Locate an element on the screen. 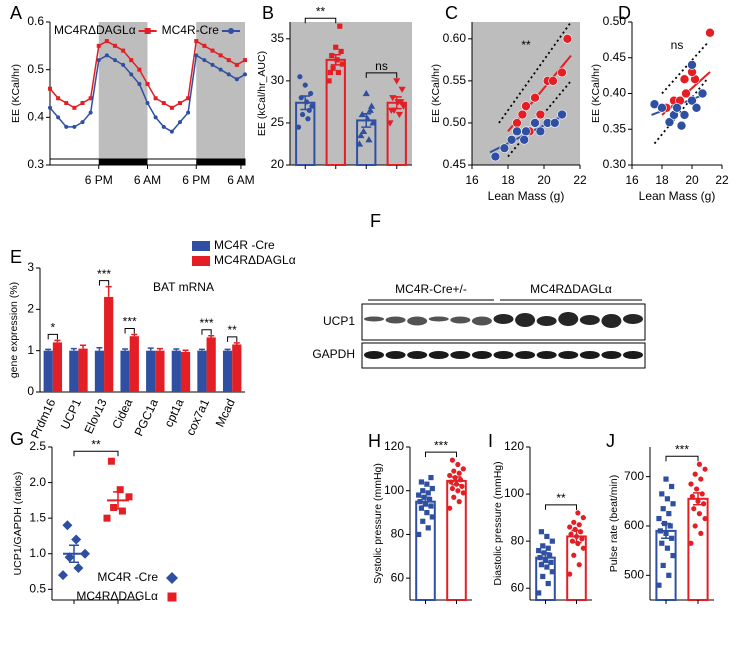  y-tick-label: 0.30 is located at coordinates (615, 164).